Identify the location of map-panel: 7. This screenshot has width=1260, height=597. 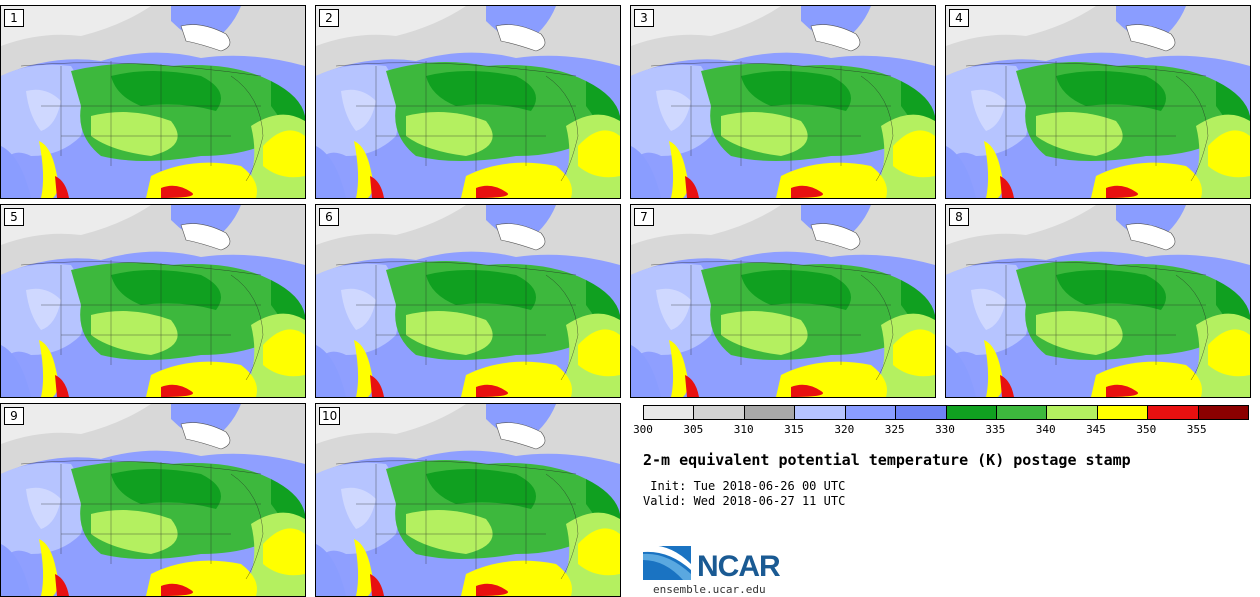
(783, 301).